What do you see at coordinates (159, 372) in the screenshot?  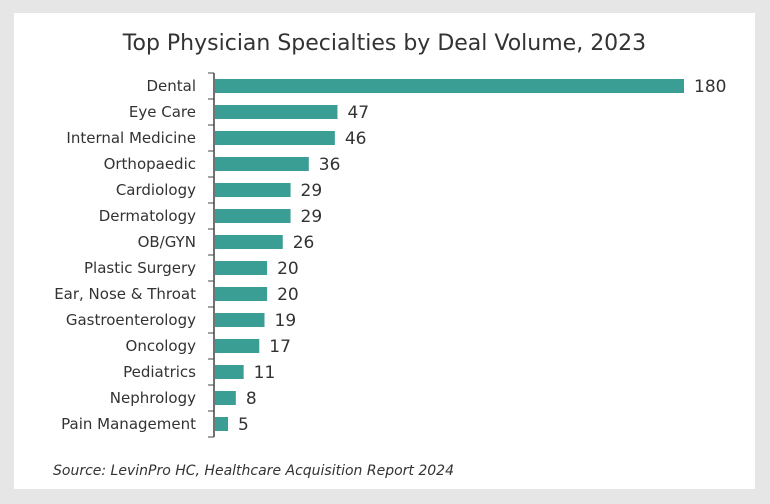 I see `category-label: Pediatrics` at bounding box center [159, 372].